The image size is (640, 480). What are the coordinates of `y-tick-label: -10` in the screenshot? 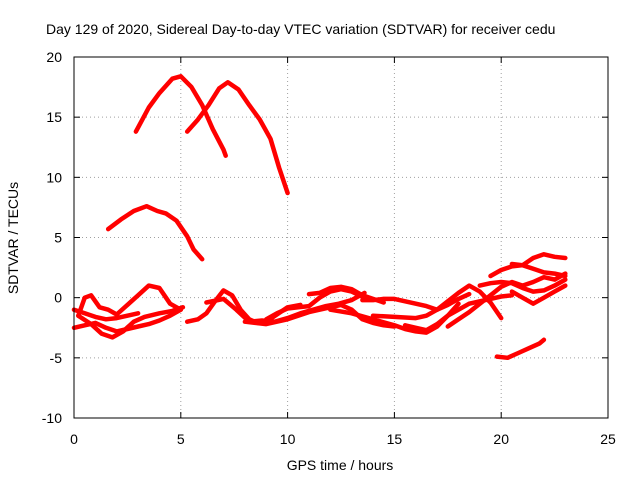 It's located at (52, 418).